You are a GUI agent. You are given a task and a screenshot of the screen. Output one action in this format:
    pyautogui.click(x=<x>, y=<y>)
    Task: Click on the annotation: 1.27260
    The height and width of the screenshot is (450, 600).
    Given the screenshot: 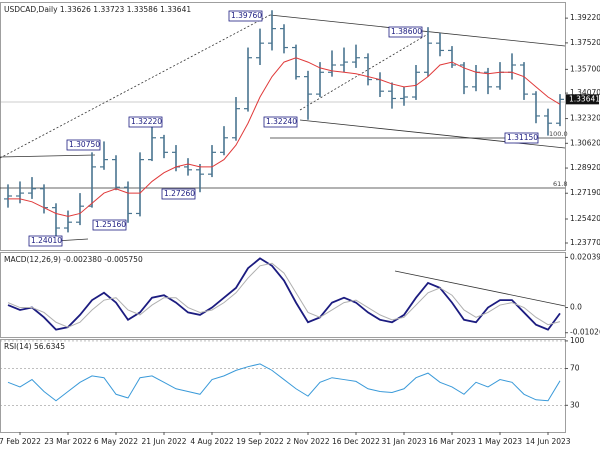 What is the action you would take?
    pyautogui.click(x=179, y=193)
    